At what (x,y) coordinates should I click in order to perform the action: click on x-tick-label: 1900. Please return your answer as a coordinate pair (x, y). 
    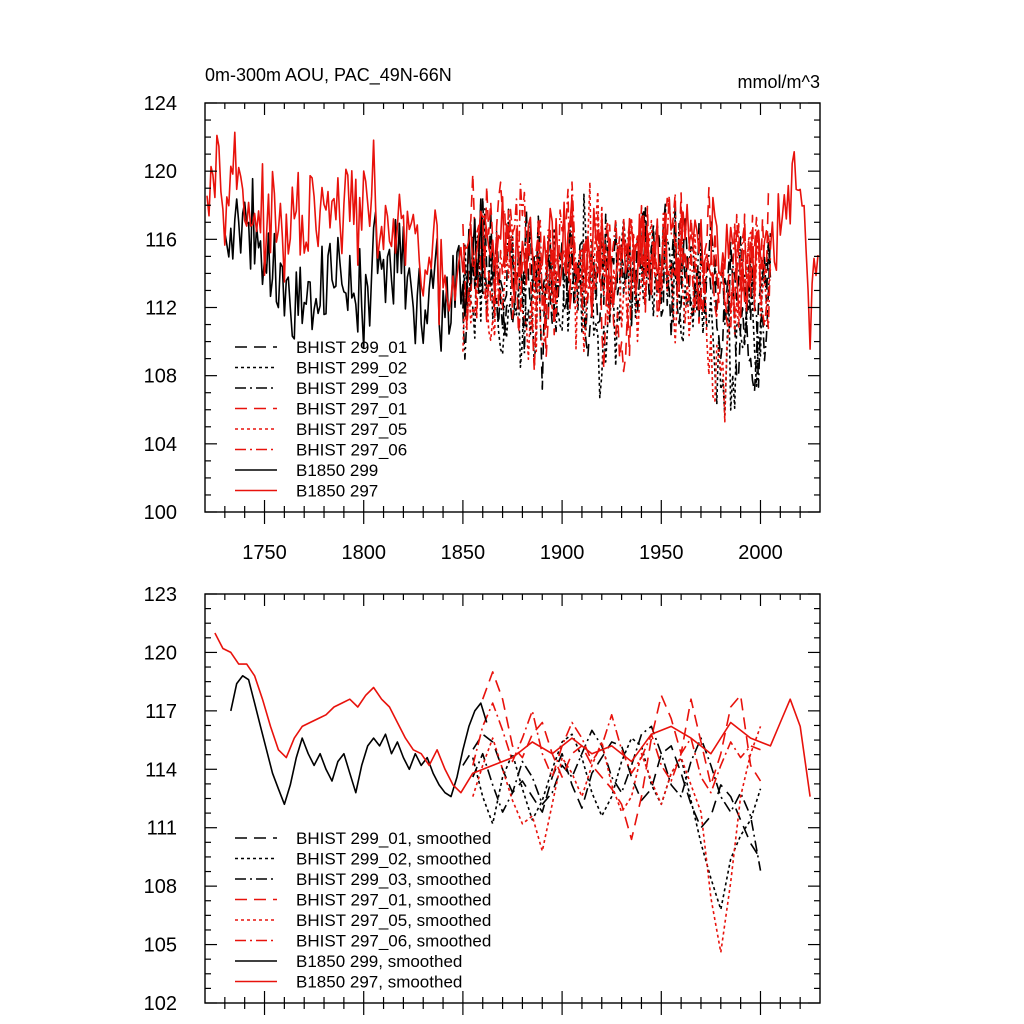
    Looking at the image, I should click on (562, 553).